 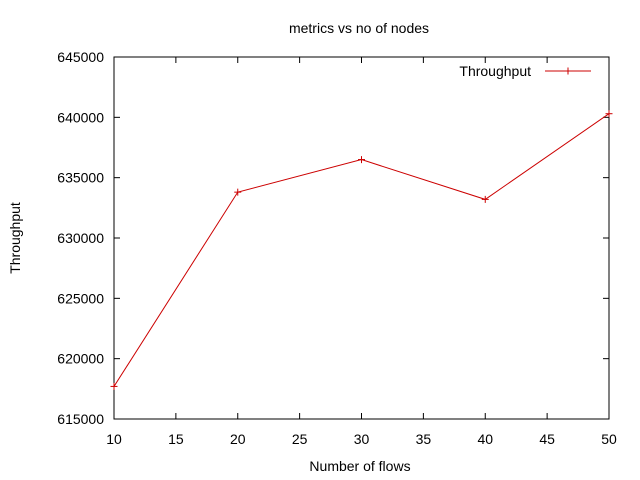 What do you see at coordinates (359, 466) in the screenshot?
I see `x-axis-label: Number of flows` at bounding box center [359, 466].